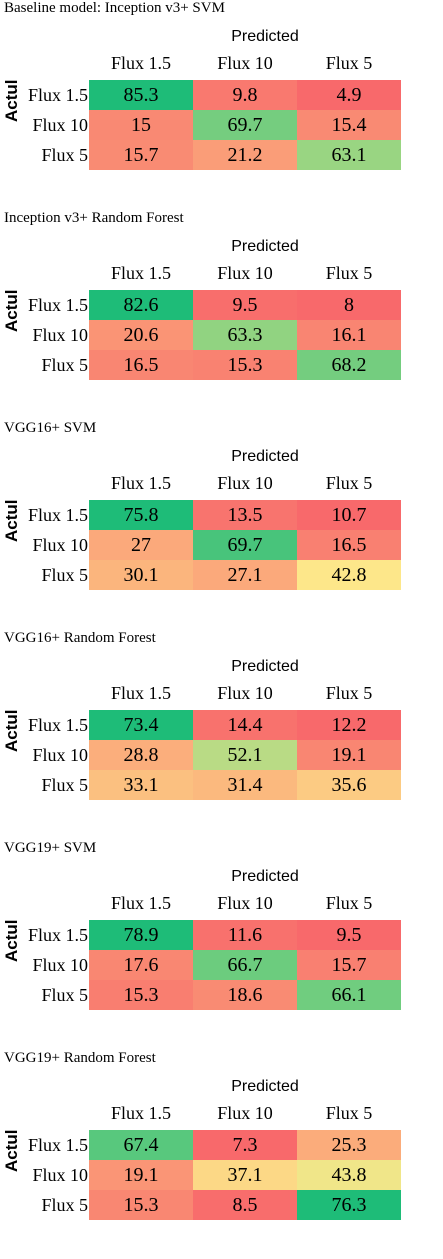 This screenshot has width=443, height=1259. Describe the element at coordinates (245, 155) in the screenshot. I see `heatmap-cell: 21.2` at that location.